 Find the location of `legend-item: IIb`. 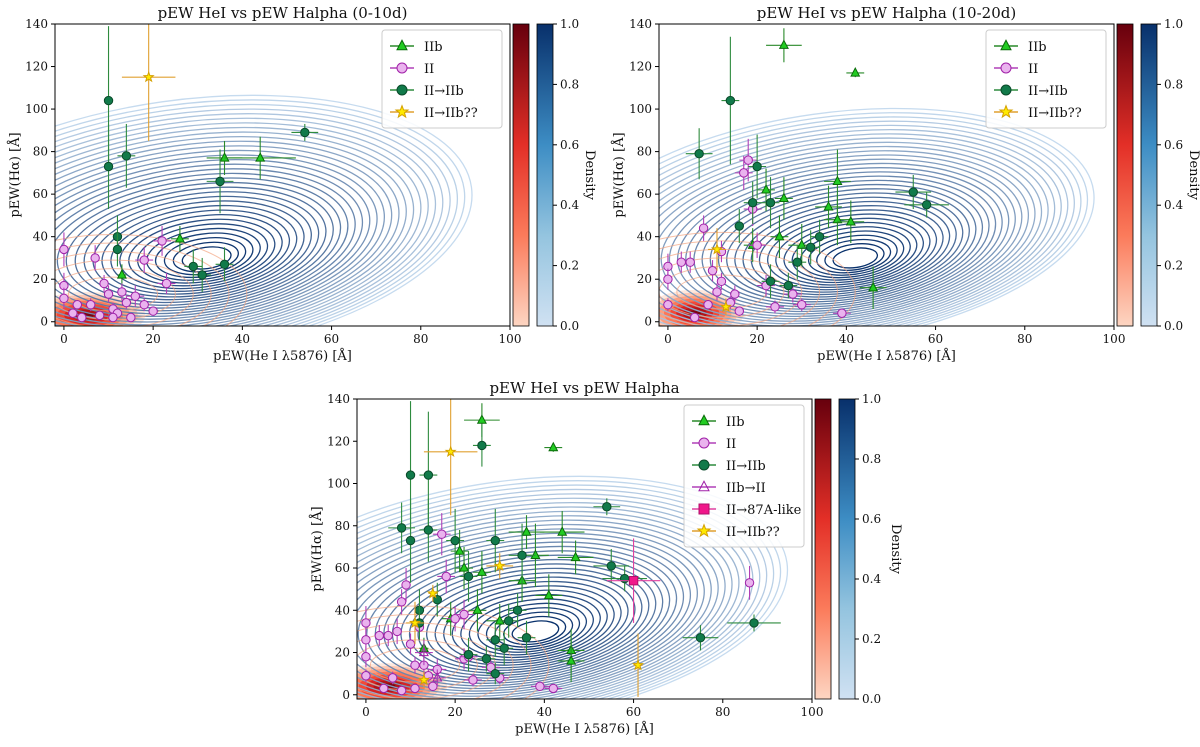

legend-item: IIb is located at coordinates (416, 47).